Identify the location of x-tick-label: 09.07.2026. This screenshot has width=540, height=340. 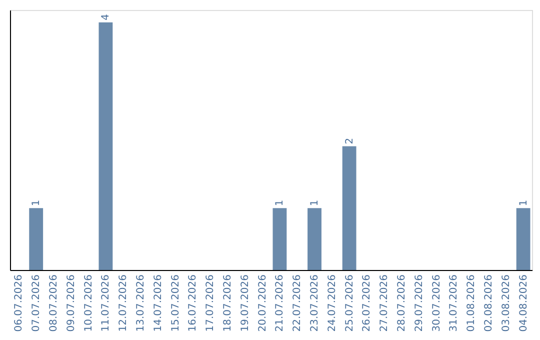
(71, 303).